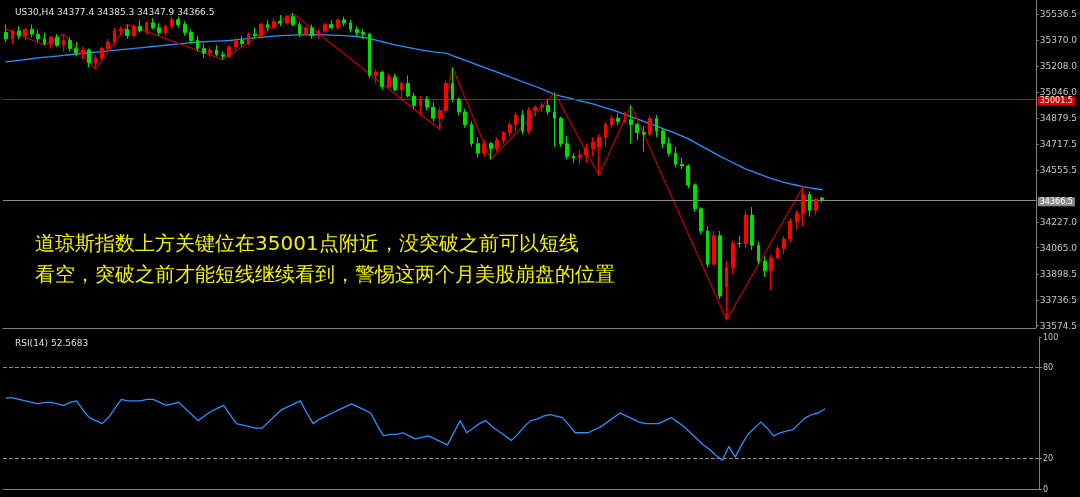  Describe the element at coordinates (1048, 459) in the screenshot. I see `y-tick-label: 20` at that location.